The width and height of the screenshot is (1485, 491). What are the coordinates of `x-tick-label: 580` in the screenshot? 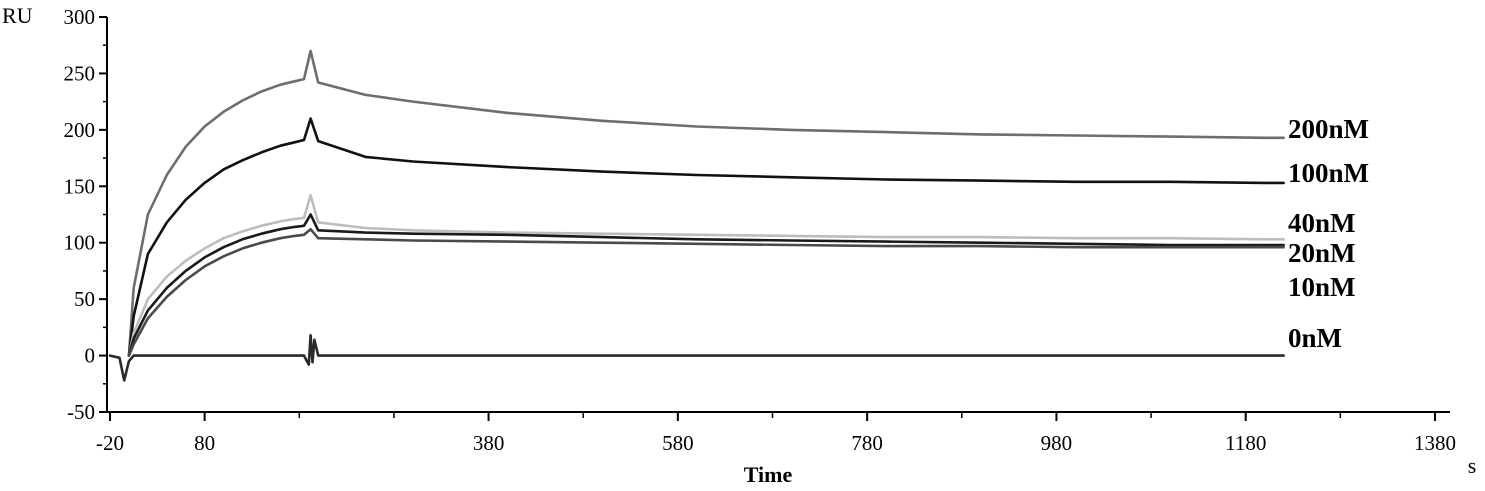 It's located at (678, 443).